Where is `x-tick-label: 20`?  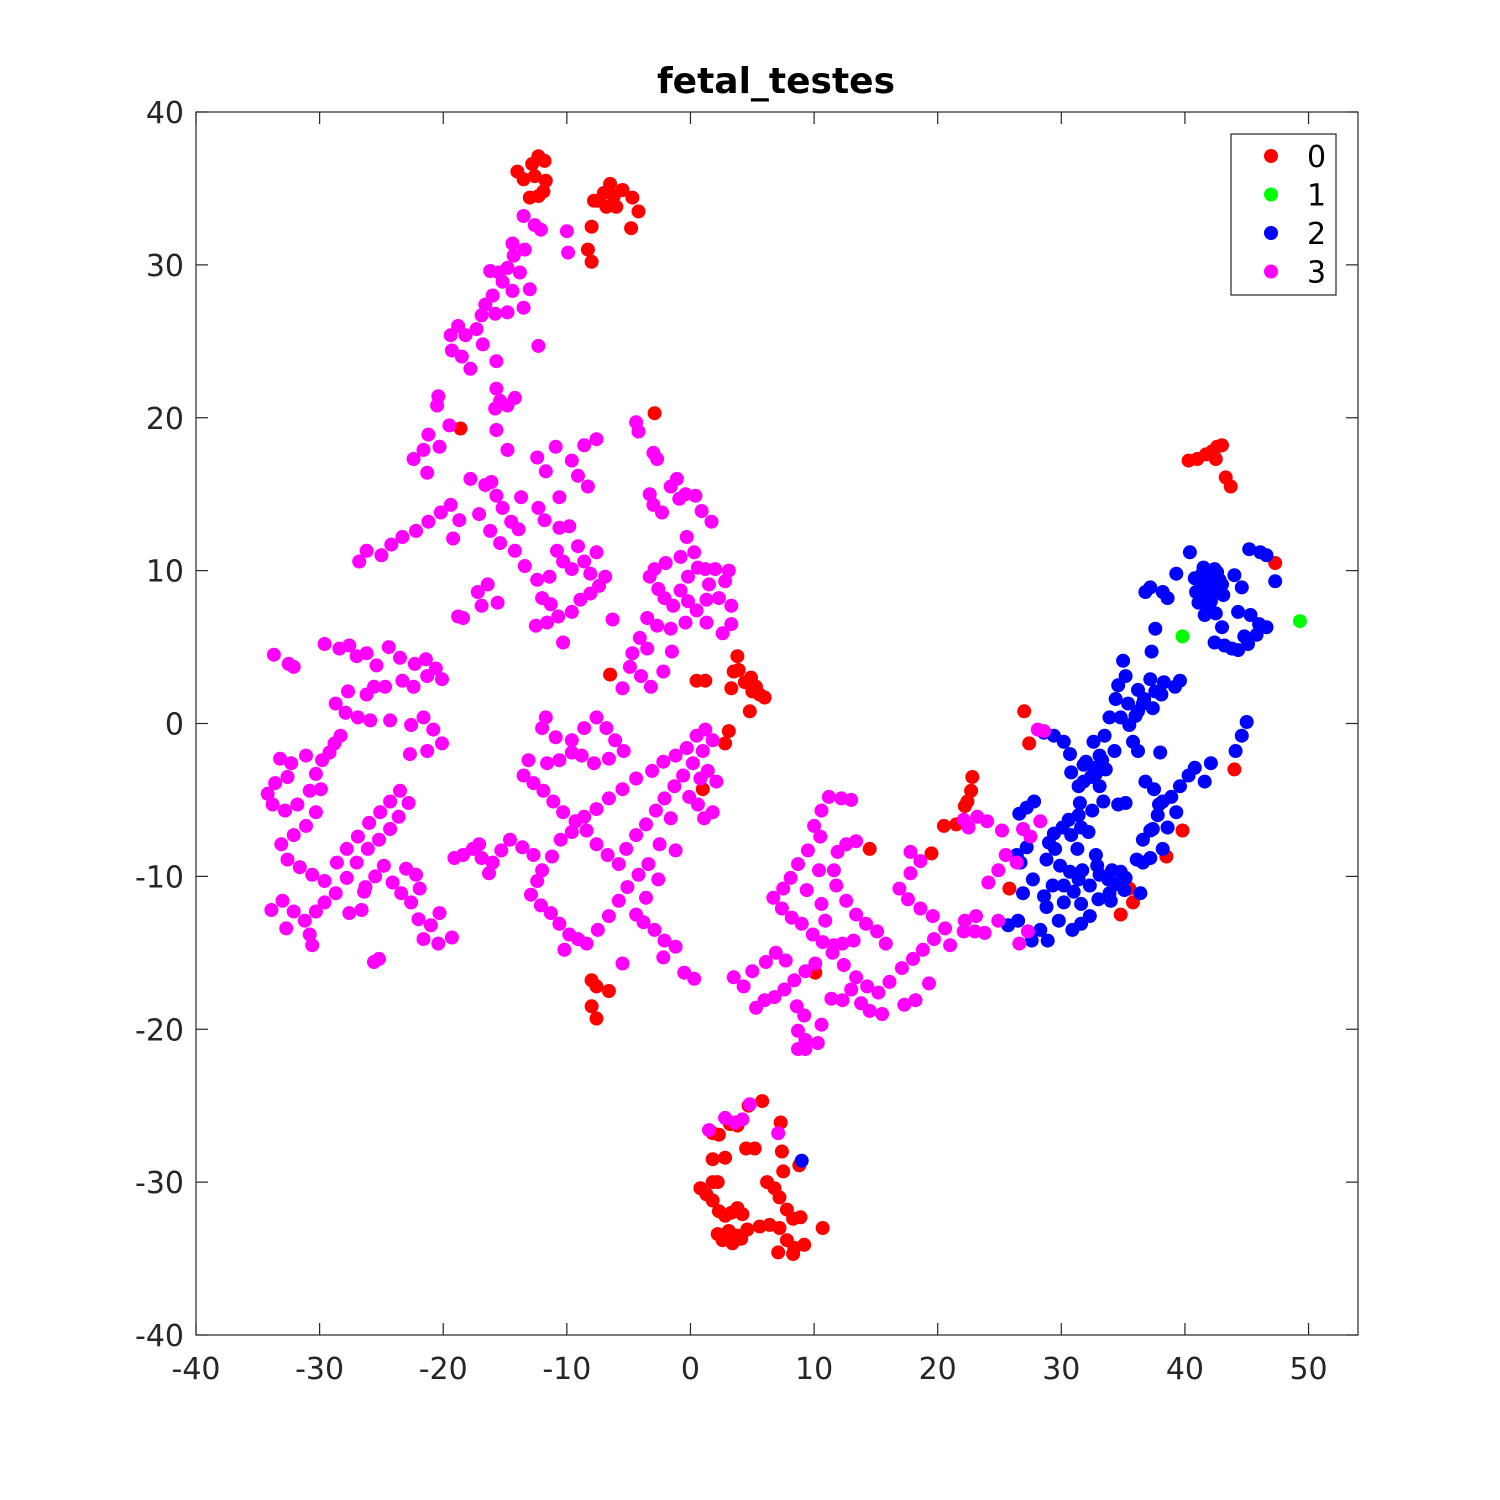
x-tick-label: 20 is located at coordinates (938, 1369).